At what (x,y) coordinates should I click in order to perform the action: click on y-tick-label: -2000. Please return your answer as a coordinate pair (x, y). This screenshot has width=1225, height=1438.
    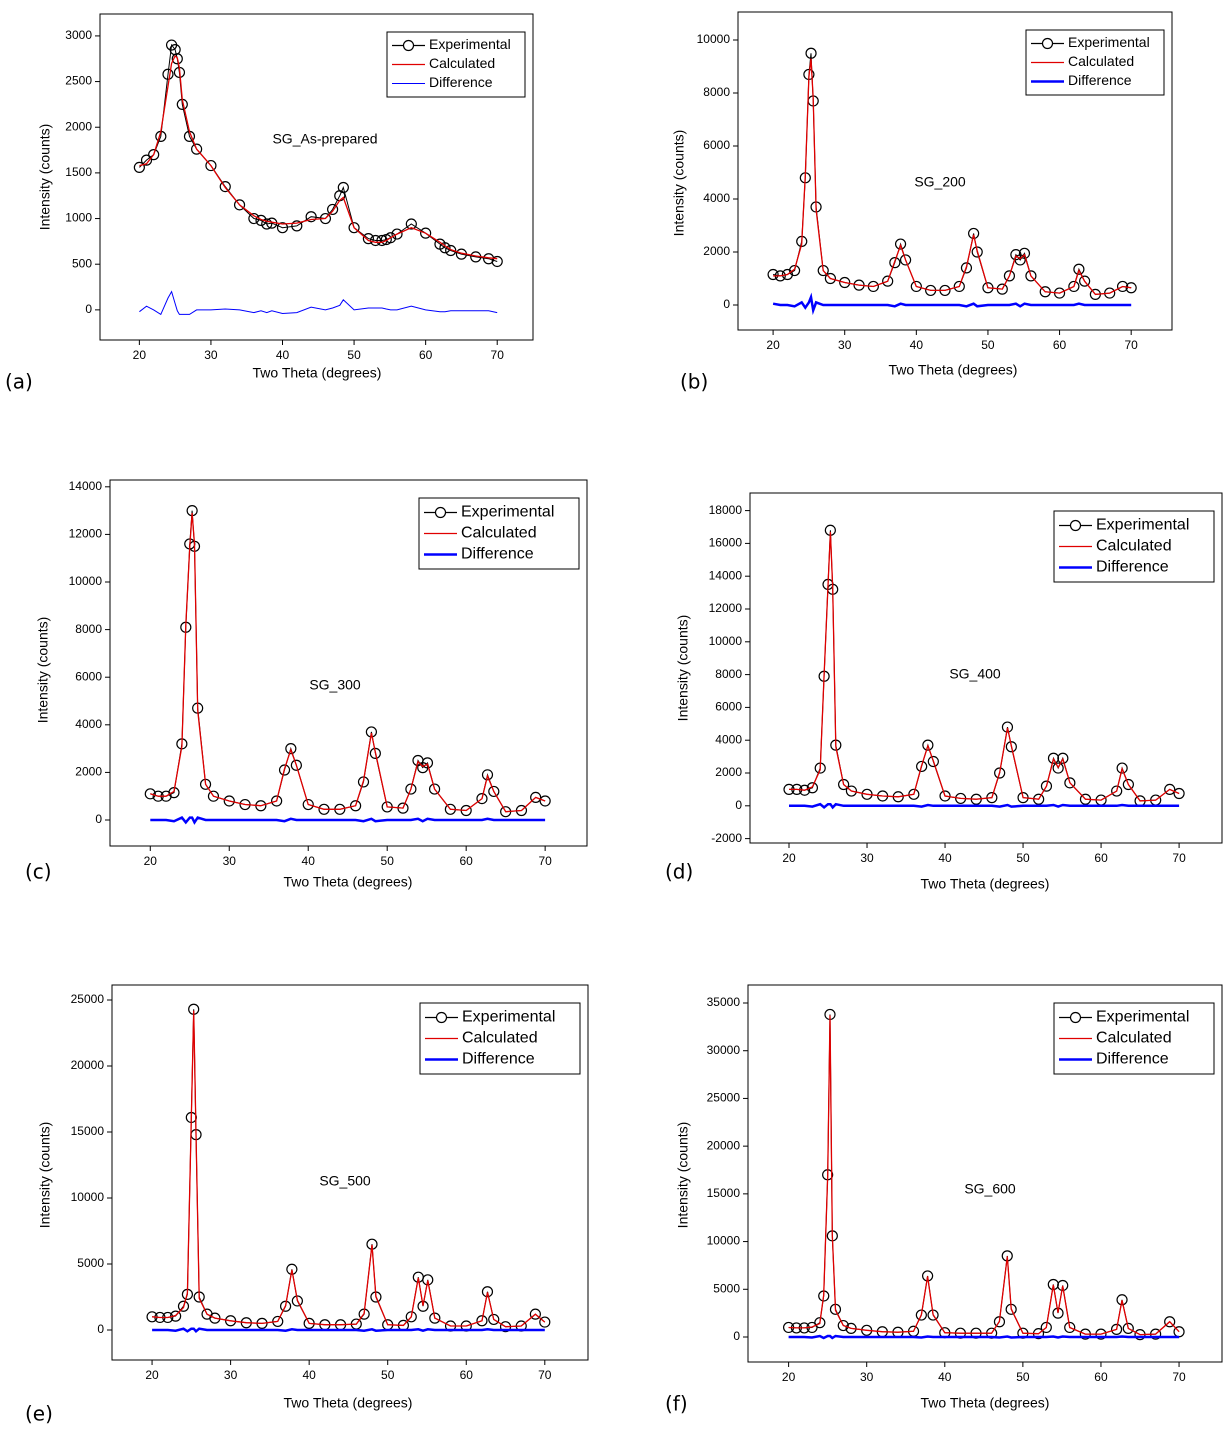
    Looking at the image, I should click on (726, 838).